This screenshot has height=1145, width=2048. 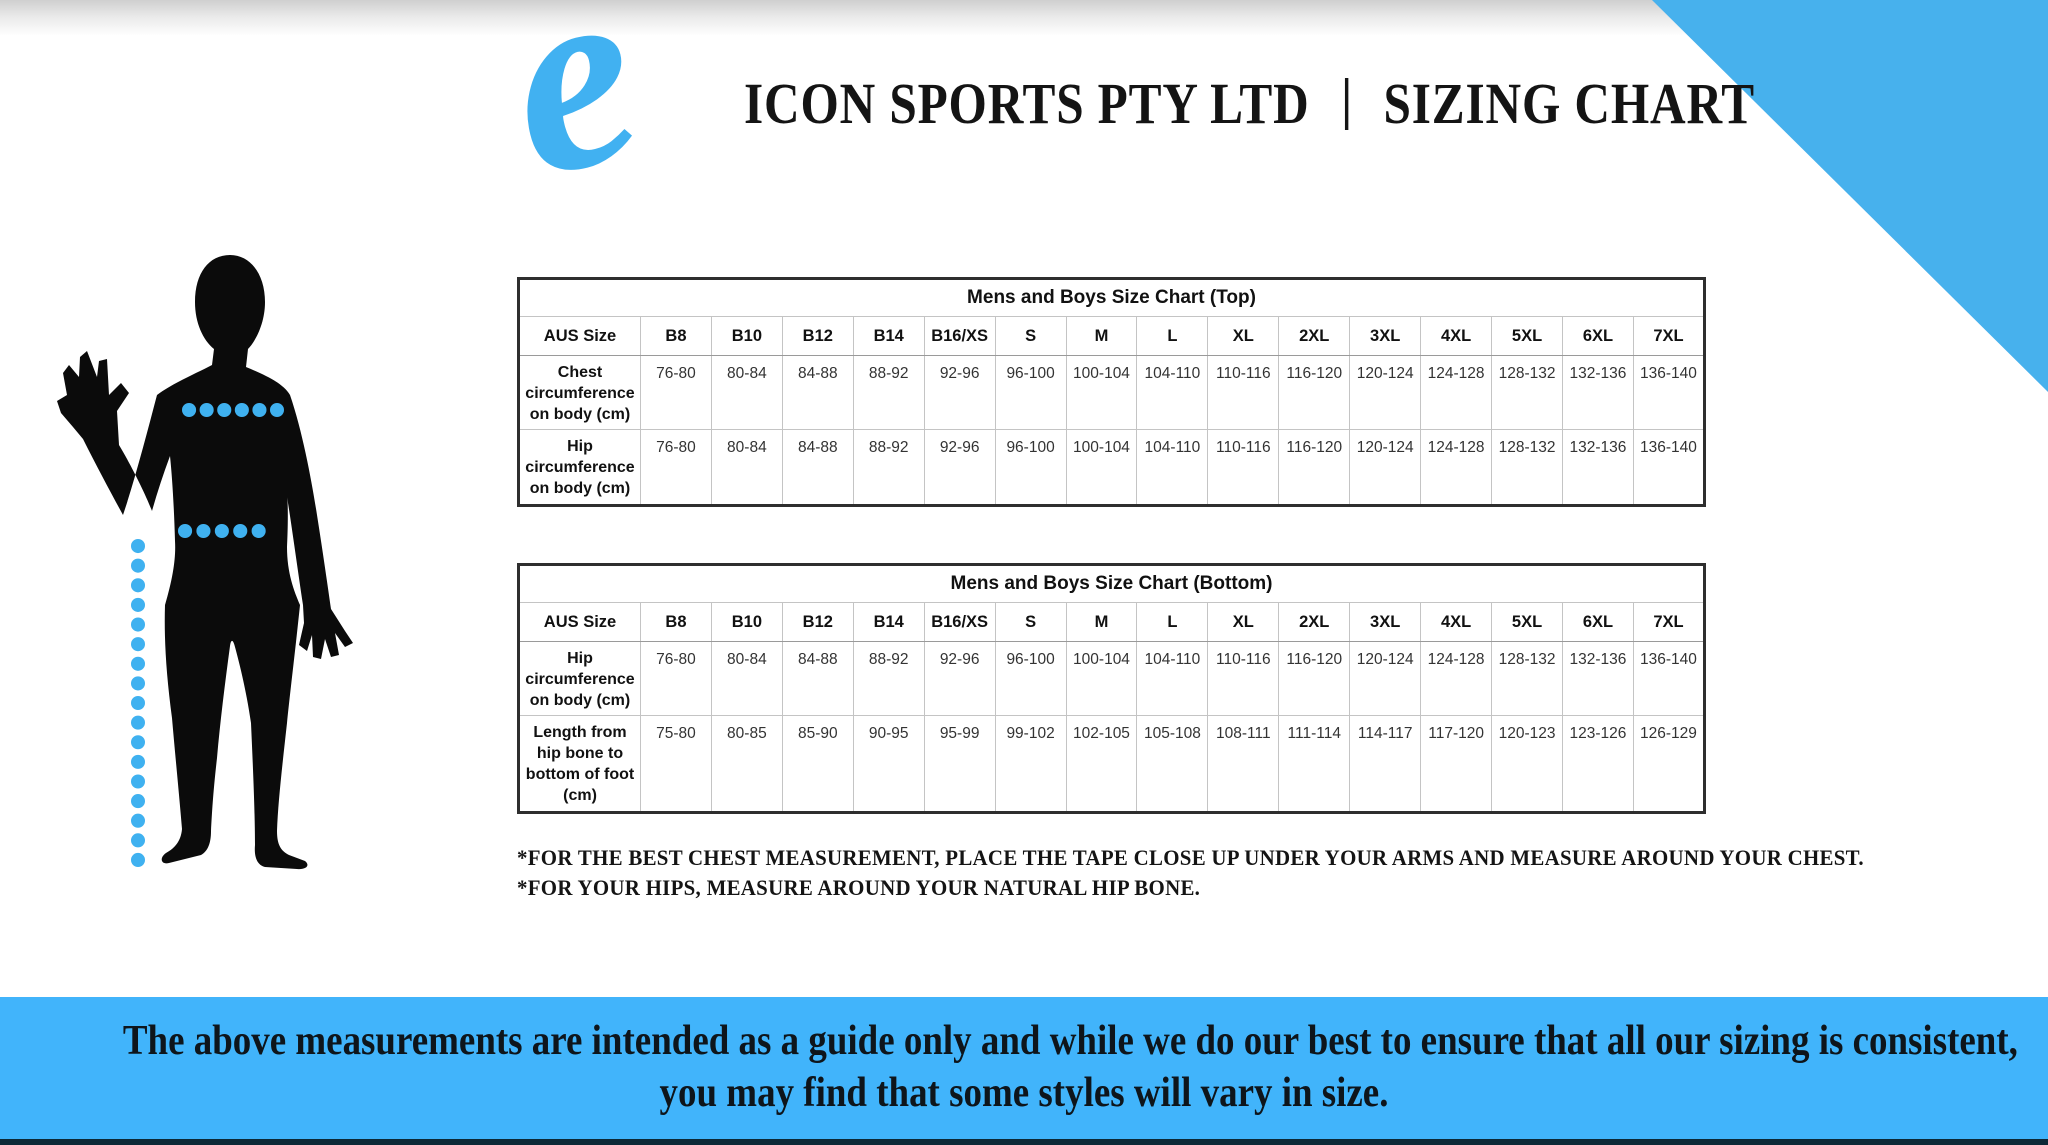 What do you see at coordinates (817, 764) in the screenshot?
I see `size-value-cell: 85-90` at bounding box center [817, 764].